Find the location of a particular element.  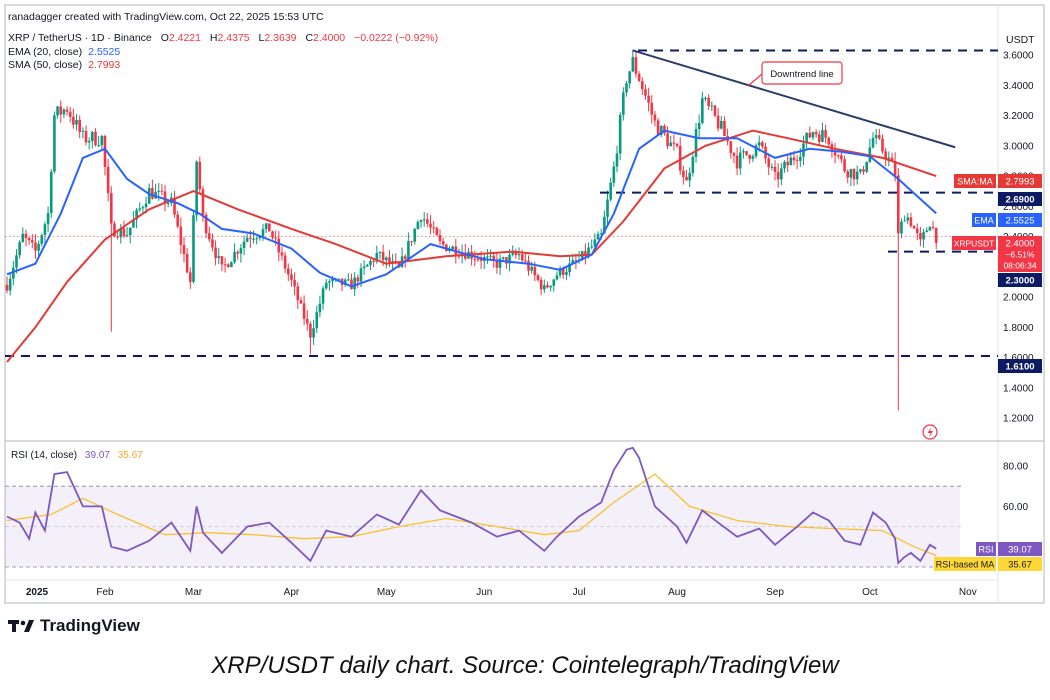

callout-label: Downtrend line is located at coordinates (801, 74).